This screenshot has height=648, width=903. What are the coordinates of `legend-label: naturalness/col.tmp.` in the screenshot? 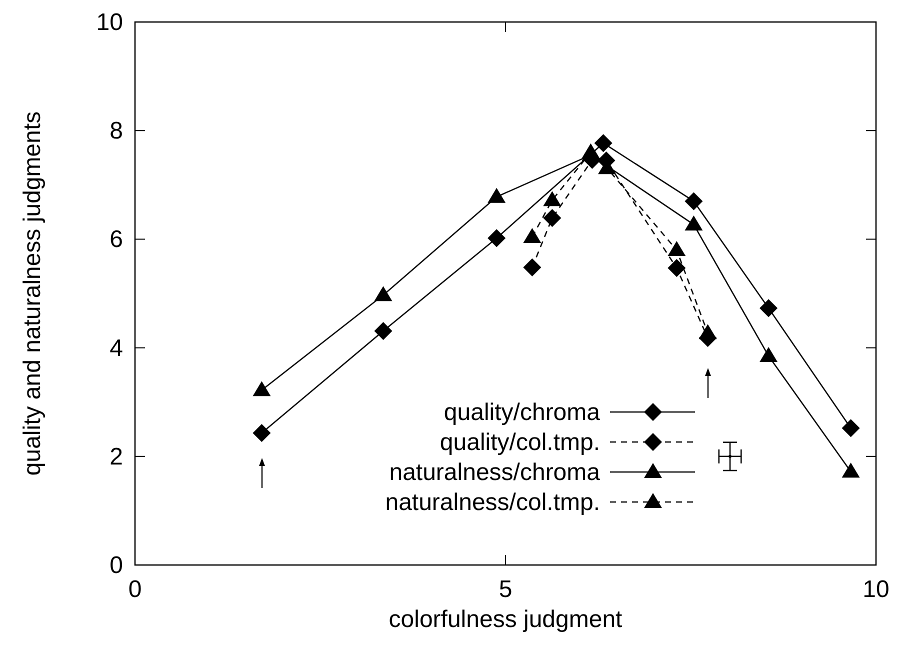 It's located at (492, 502).